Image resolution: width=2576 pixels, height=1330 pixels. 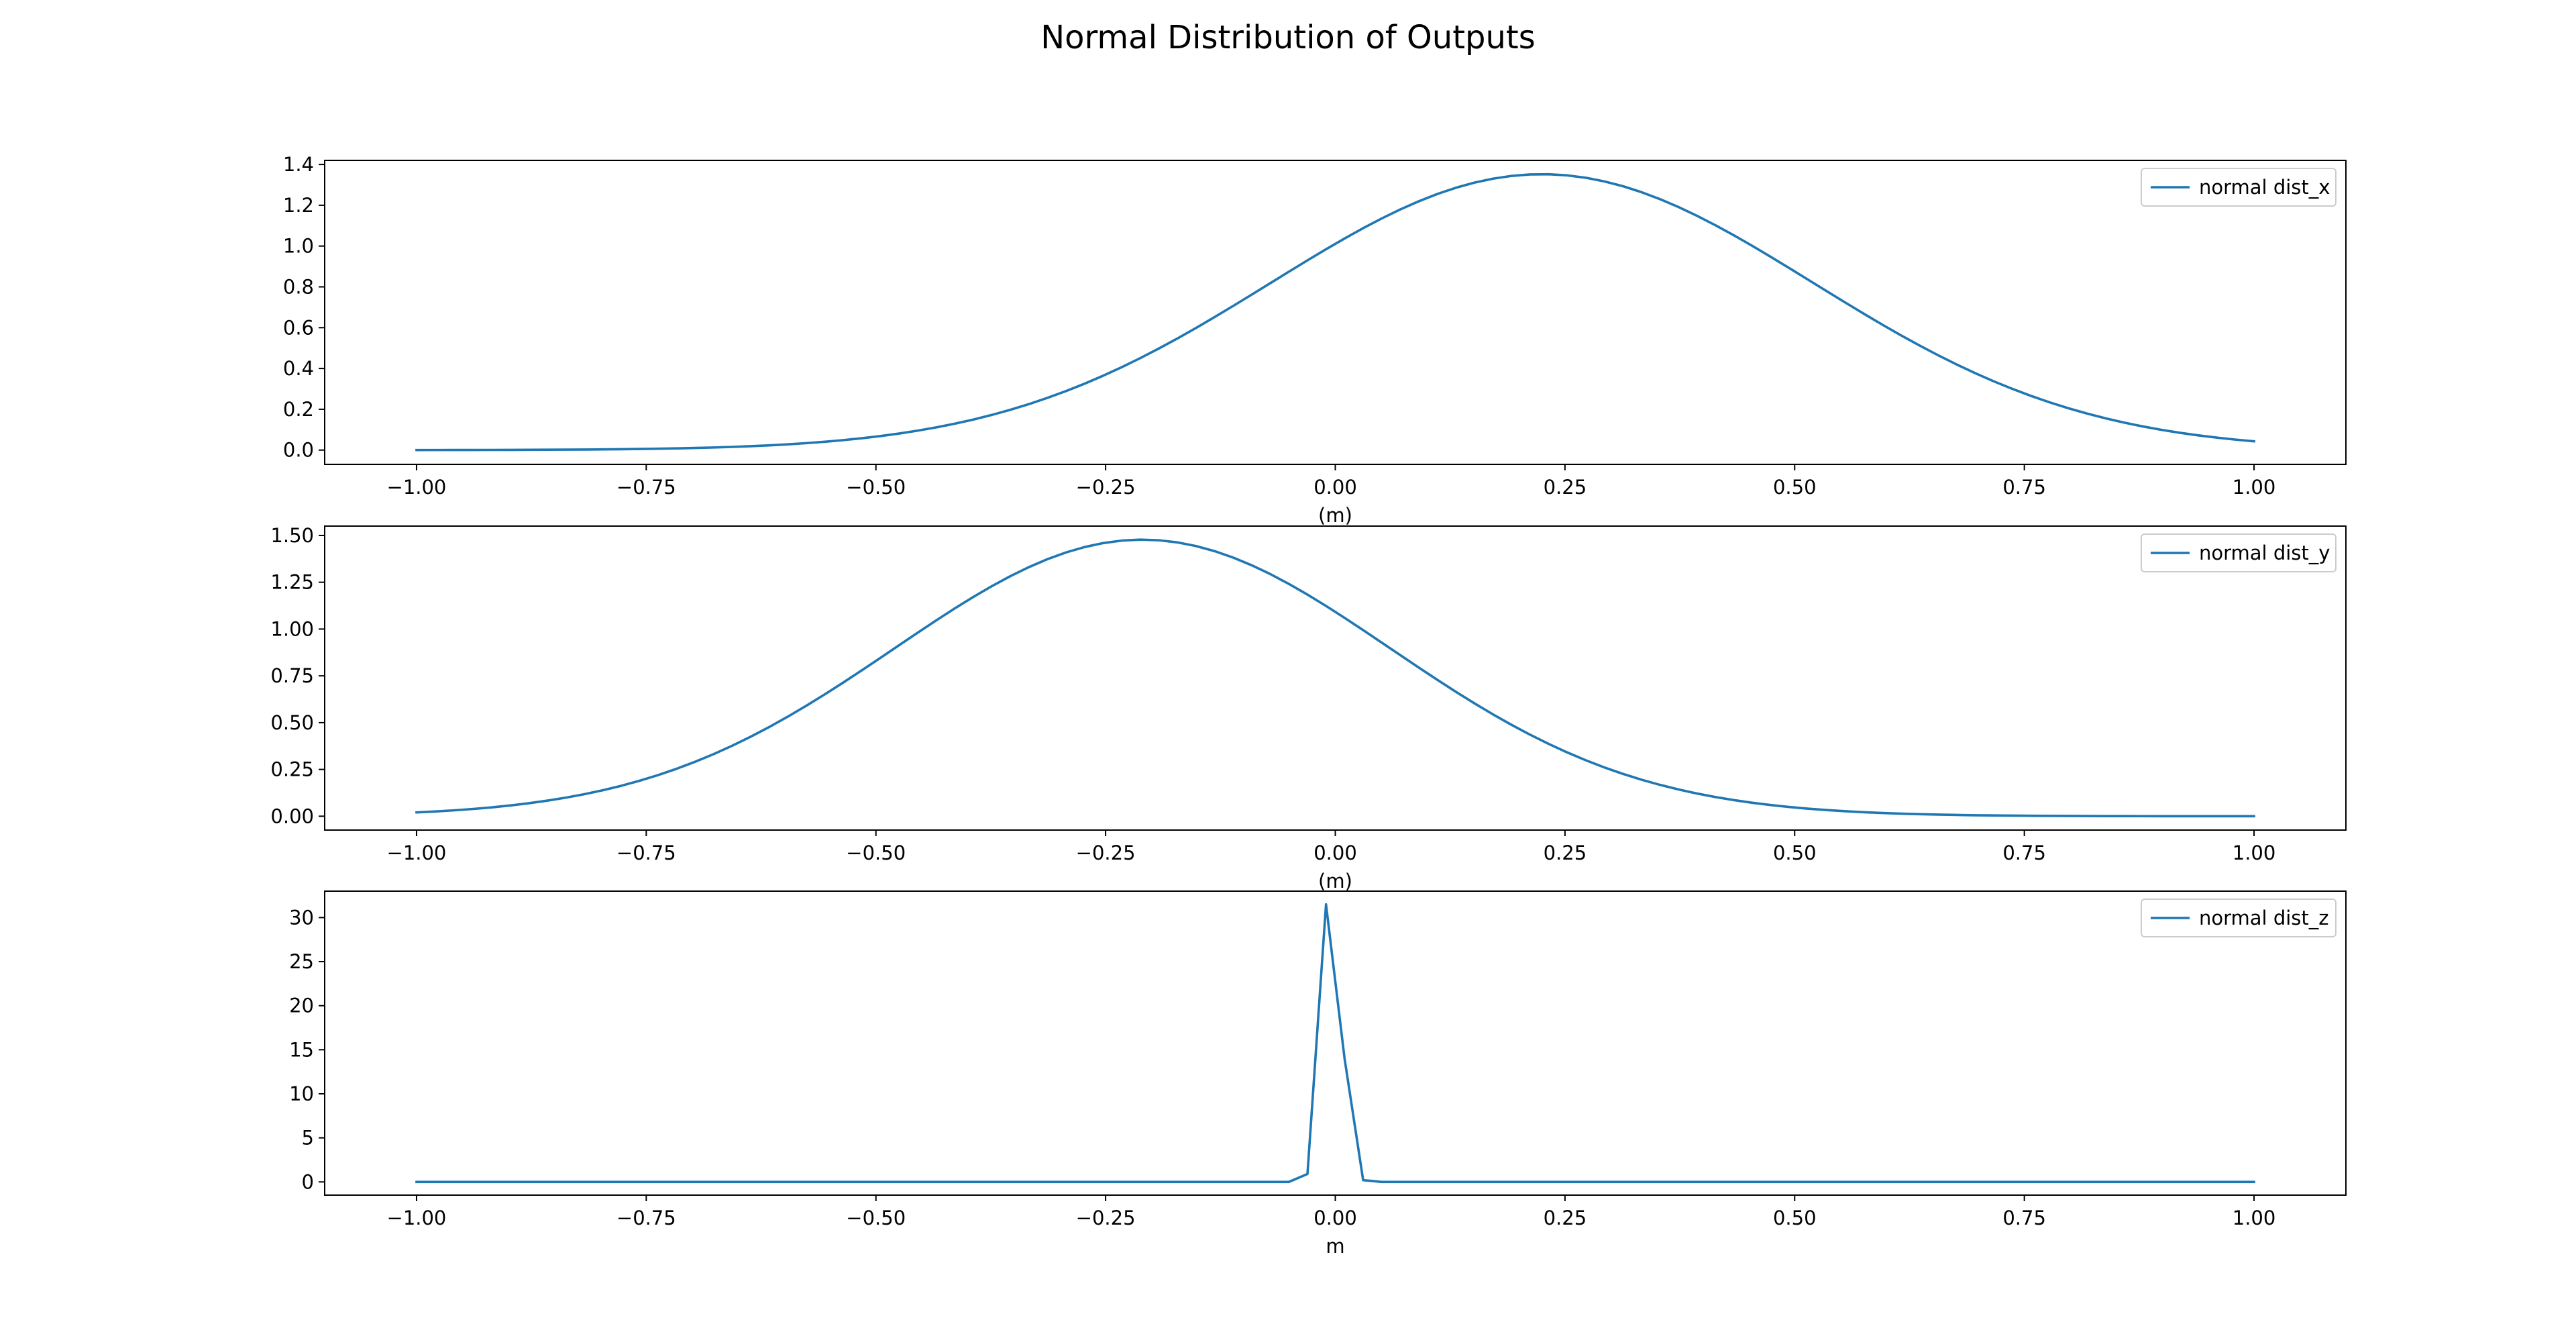 I want to click on y-tick-label: 0.0, so click(x=298, y=450).